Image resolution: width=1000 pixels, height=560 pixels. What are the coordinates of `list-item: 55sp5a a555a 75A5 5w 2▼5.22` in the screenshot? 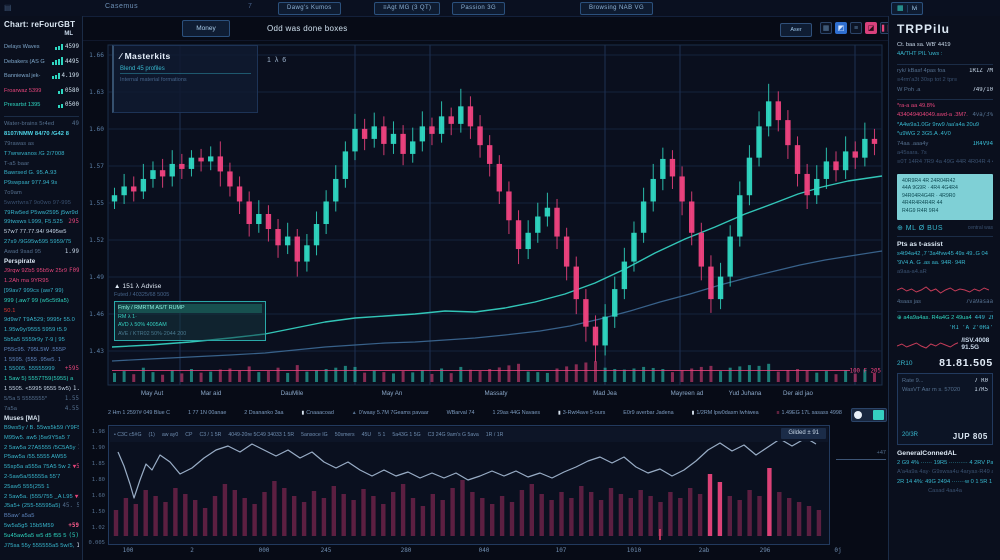 It's located at (41, 467).